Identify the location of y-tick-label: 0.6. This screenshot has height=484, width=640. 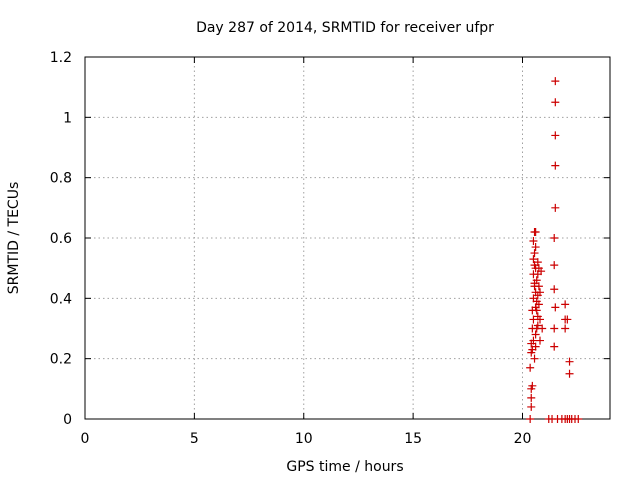
(61, 239).